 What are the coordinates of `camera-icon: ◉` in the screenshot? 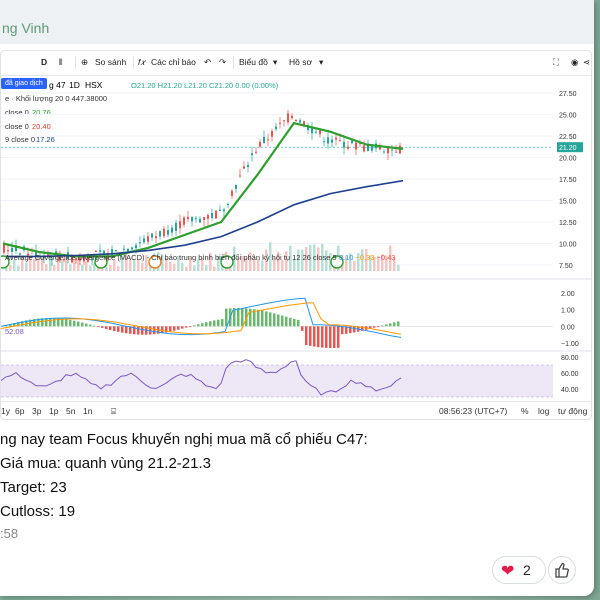 It's located at (575, 62).